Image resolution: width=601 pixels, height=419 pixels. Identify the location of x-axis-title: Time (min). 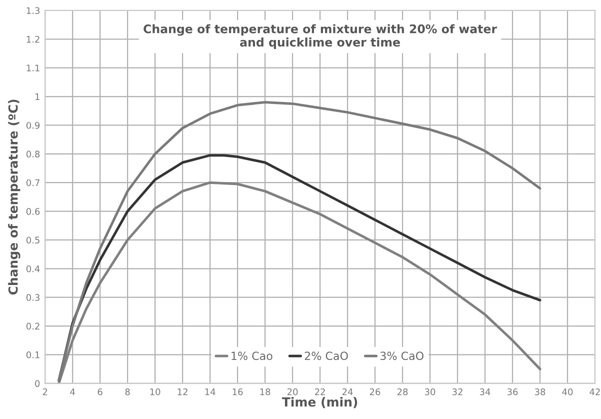
(320, 402).